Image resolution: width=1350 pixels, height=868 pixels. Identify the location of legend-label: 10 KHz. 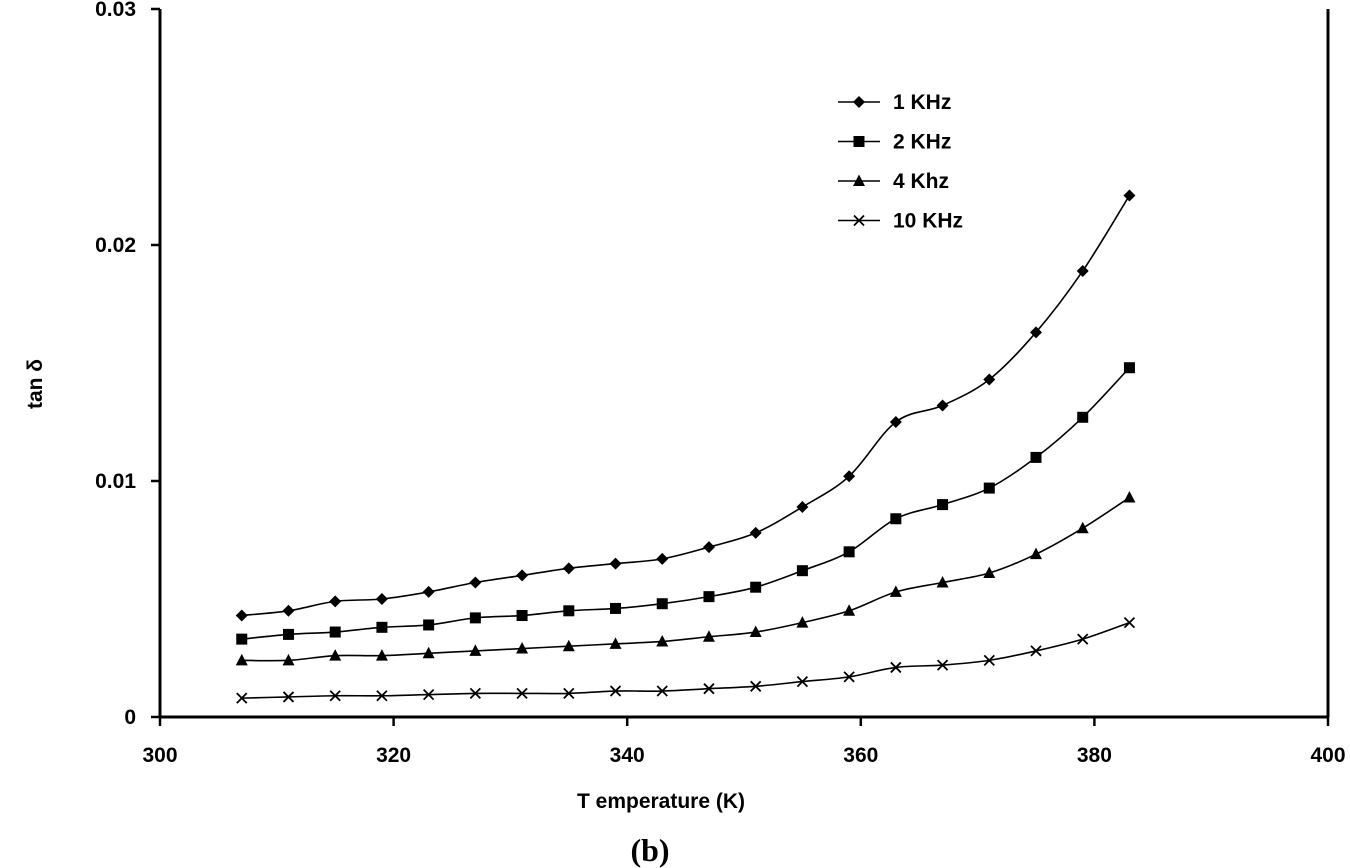
(928, 221).